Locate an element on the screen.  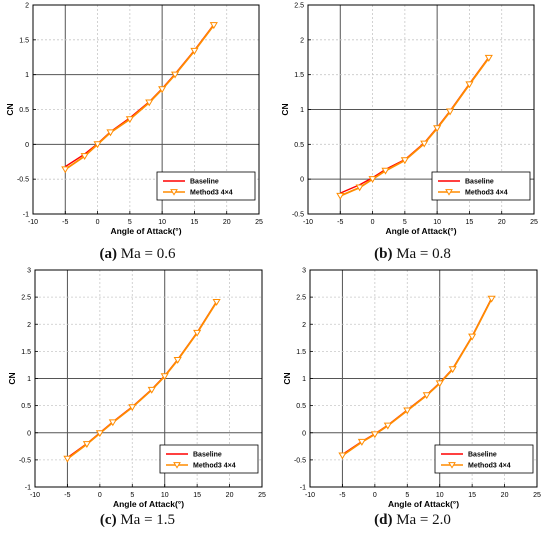
y-tick-label-0-3: 0.5 is located at coordinates (24, 110).